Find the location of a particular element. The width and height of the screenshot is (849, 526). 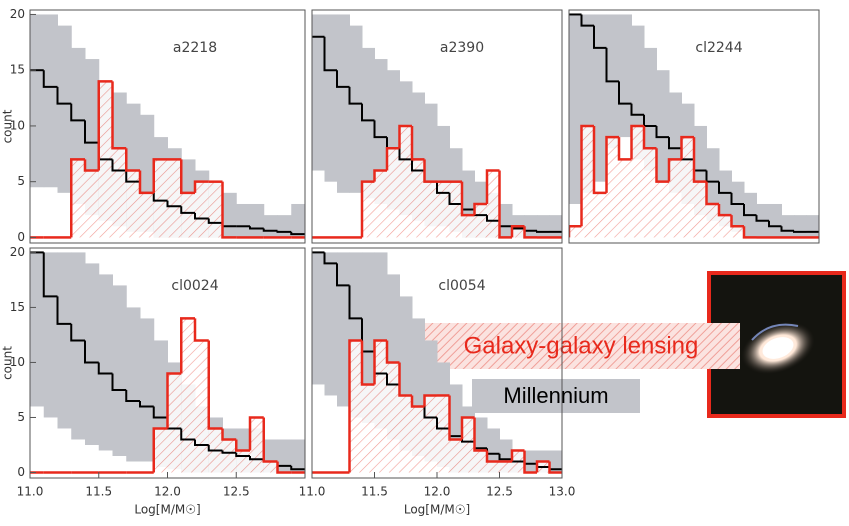

x-tick-label: 12.5 is located at coordinates (499, 492).